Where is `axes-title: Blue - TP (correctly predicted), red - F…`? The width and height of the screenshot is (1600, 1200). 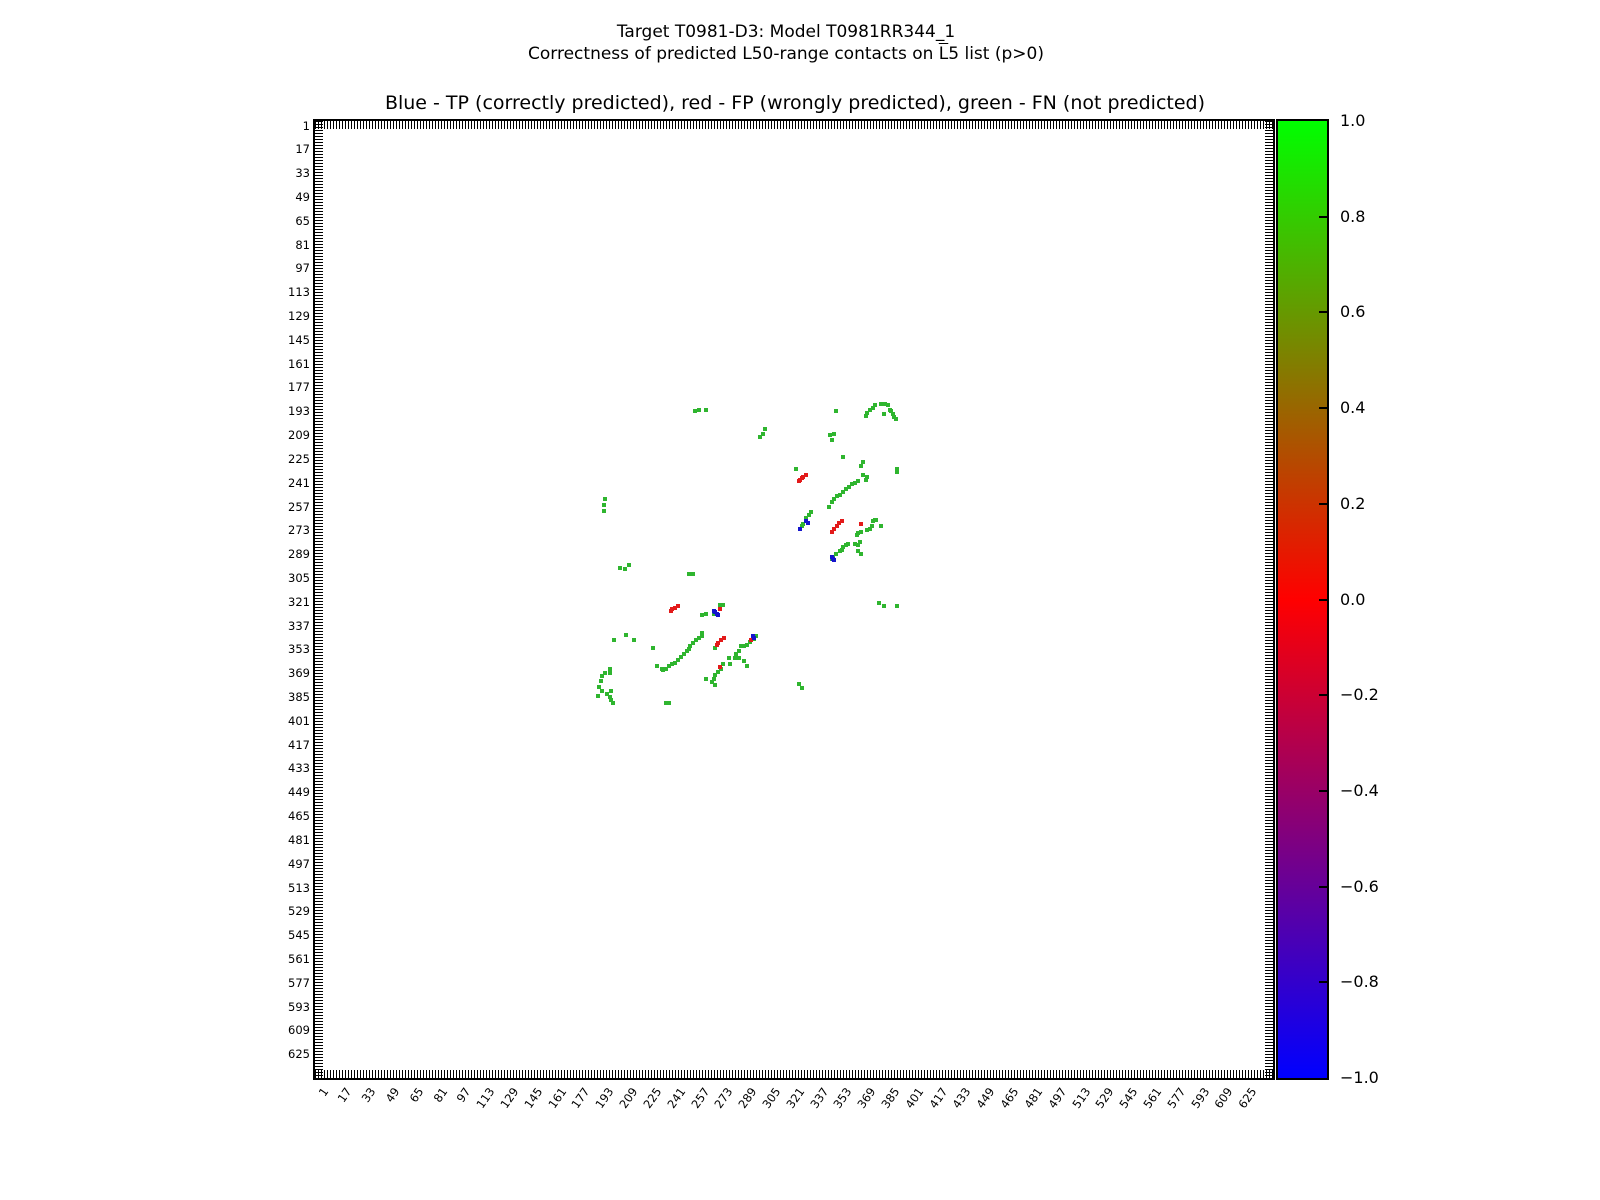 axes-title: Blue - TP (correctly predicted), red - F… is located at coordinates (795, 103).